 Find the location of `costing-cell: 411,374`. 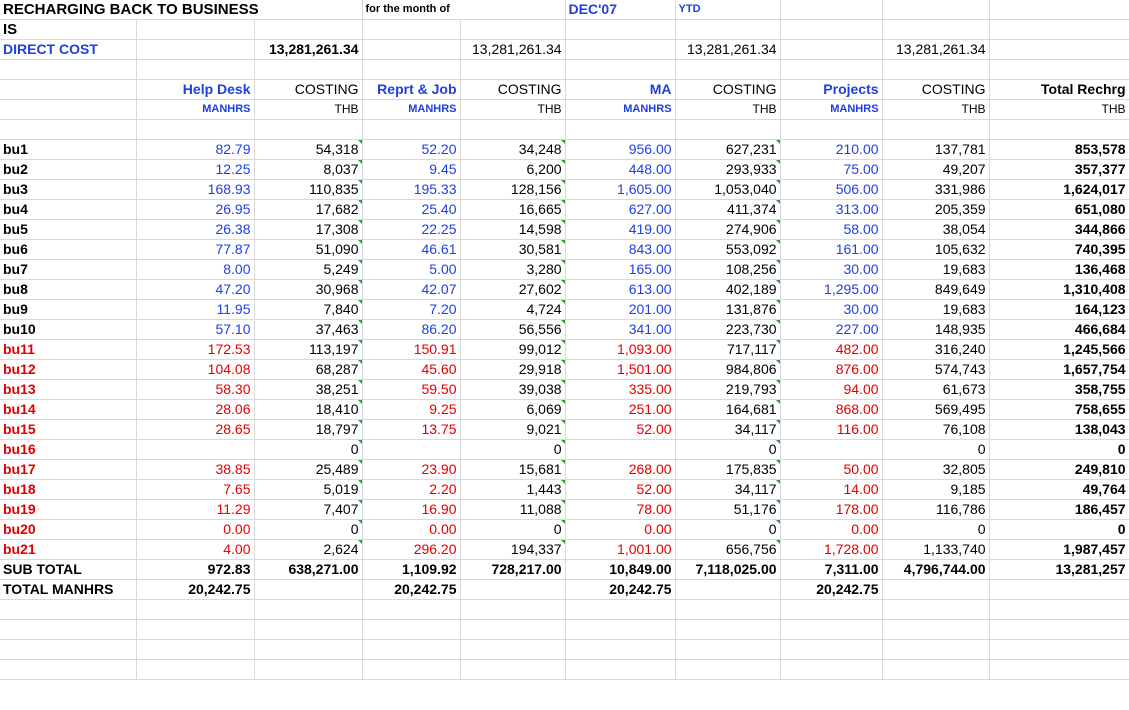

costing-cell: 411,374 is located at coordinates (728, 209).